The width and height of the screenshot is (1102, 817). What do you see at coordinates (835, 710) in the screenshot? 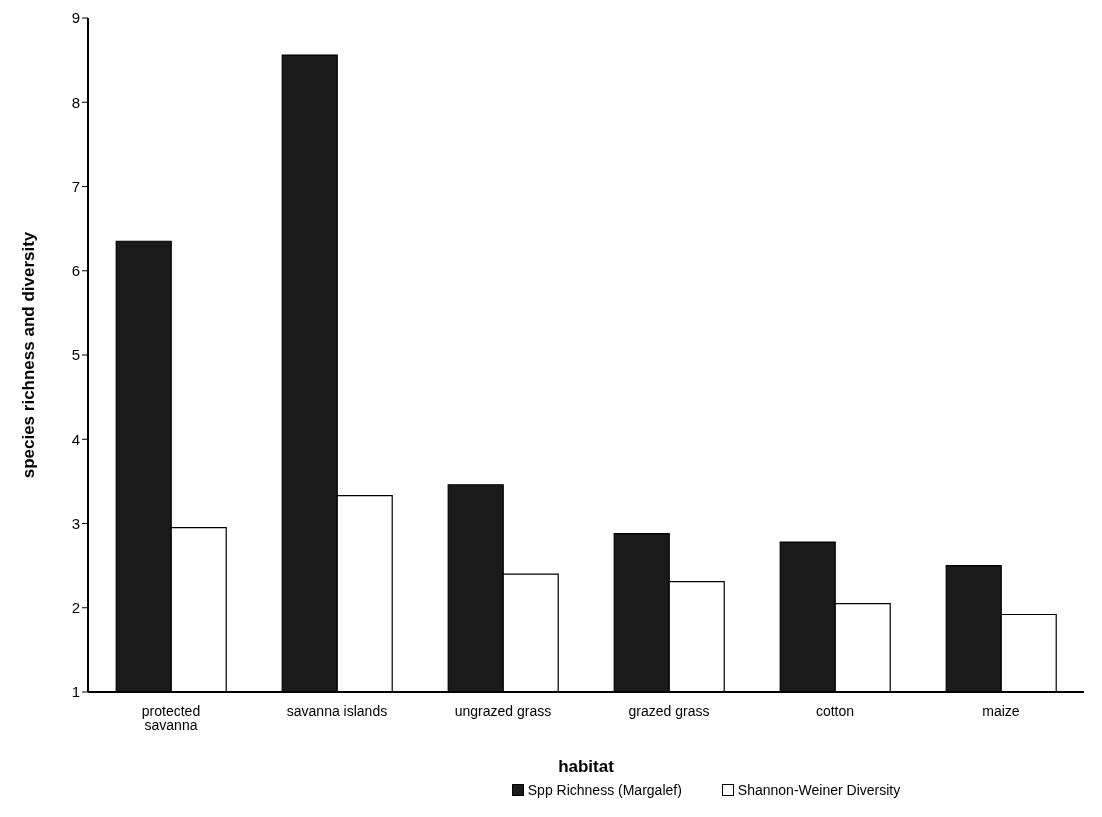
I see `x-tick-label: cotton` at bounding box center [835, 710].